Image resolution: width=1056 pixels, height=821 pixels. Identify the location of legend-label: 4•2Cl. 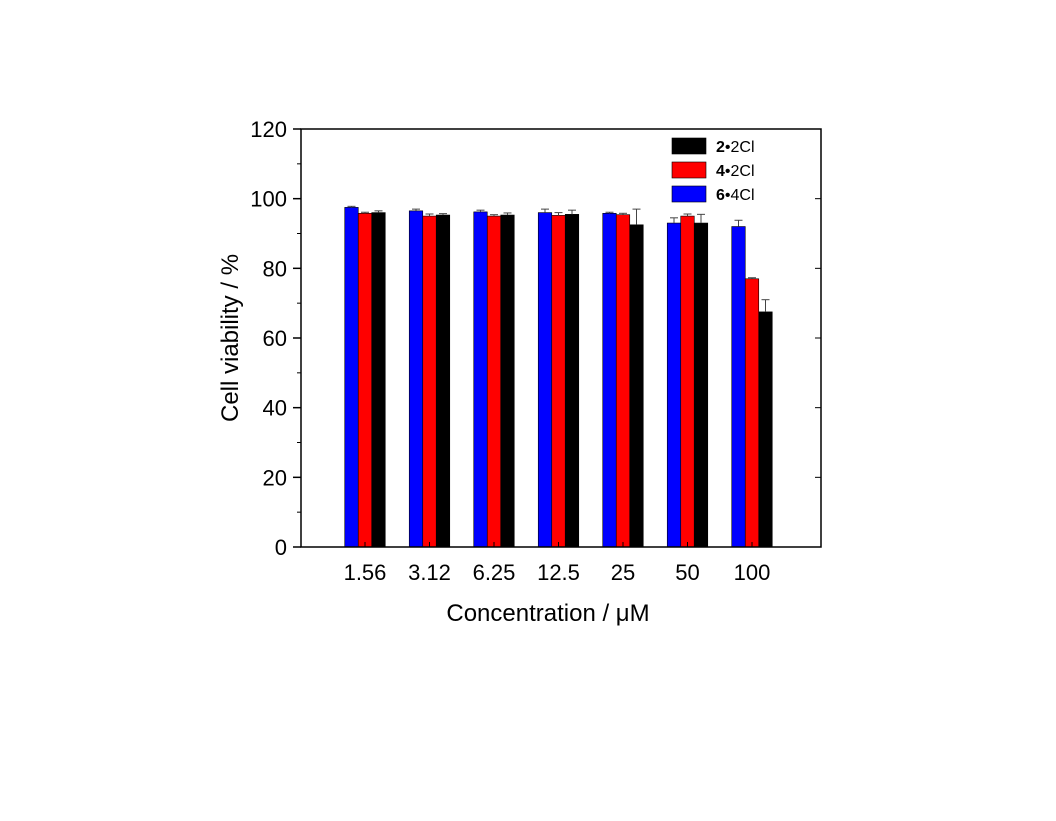
(735, 171).